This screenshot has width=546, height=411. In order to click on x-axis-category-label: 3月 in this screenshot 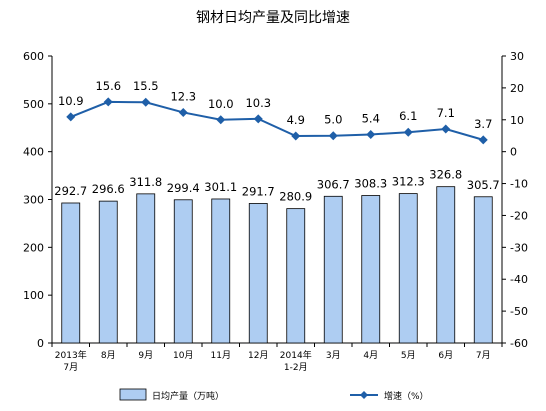, I will do `click(333, 355)`.